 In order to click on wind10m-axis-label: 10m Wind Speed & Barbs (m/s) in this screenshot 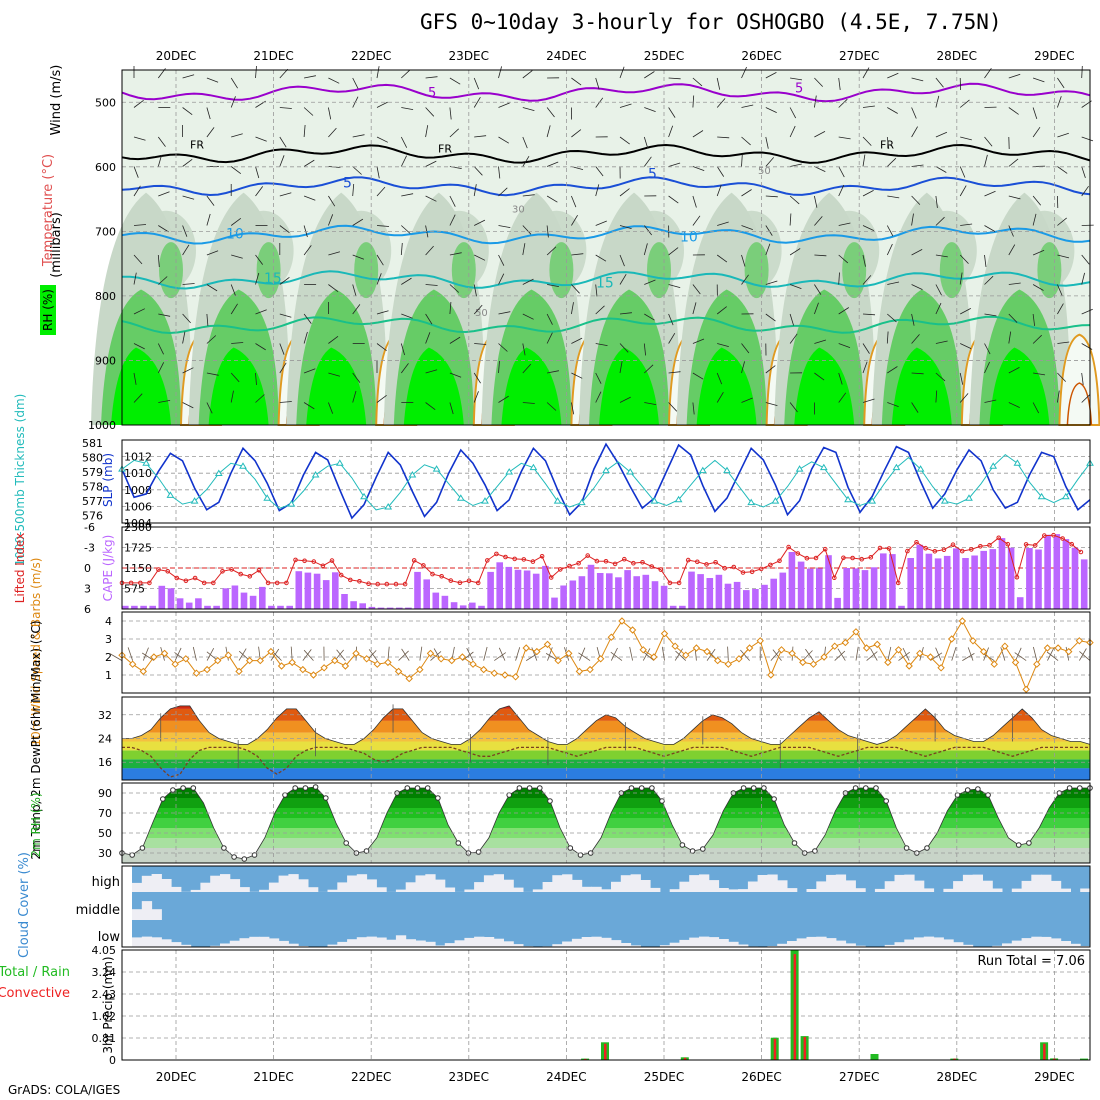, I will do `click(36, 652)`.